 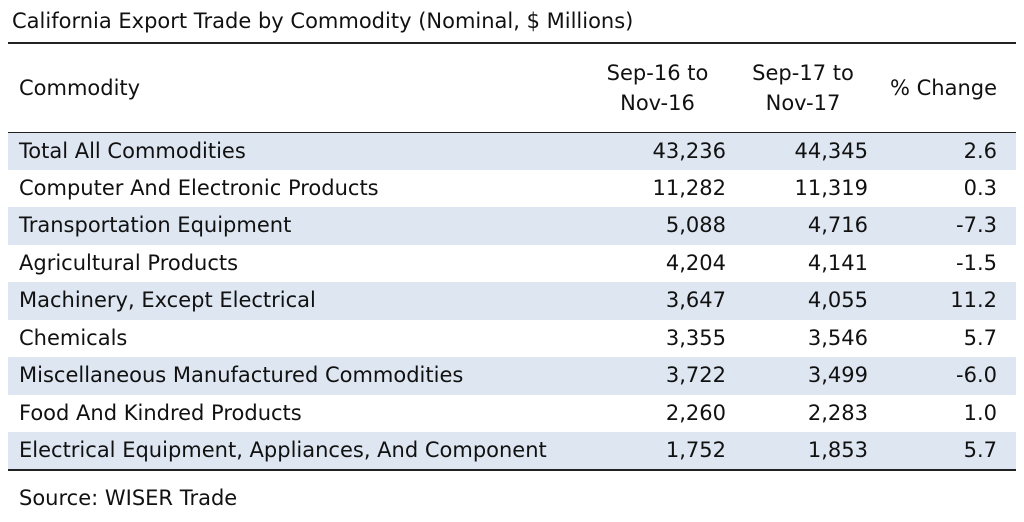 I want to click on commodity-name-cell: Machinery, Except Electrical, so click(x=295, y=301).